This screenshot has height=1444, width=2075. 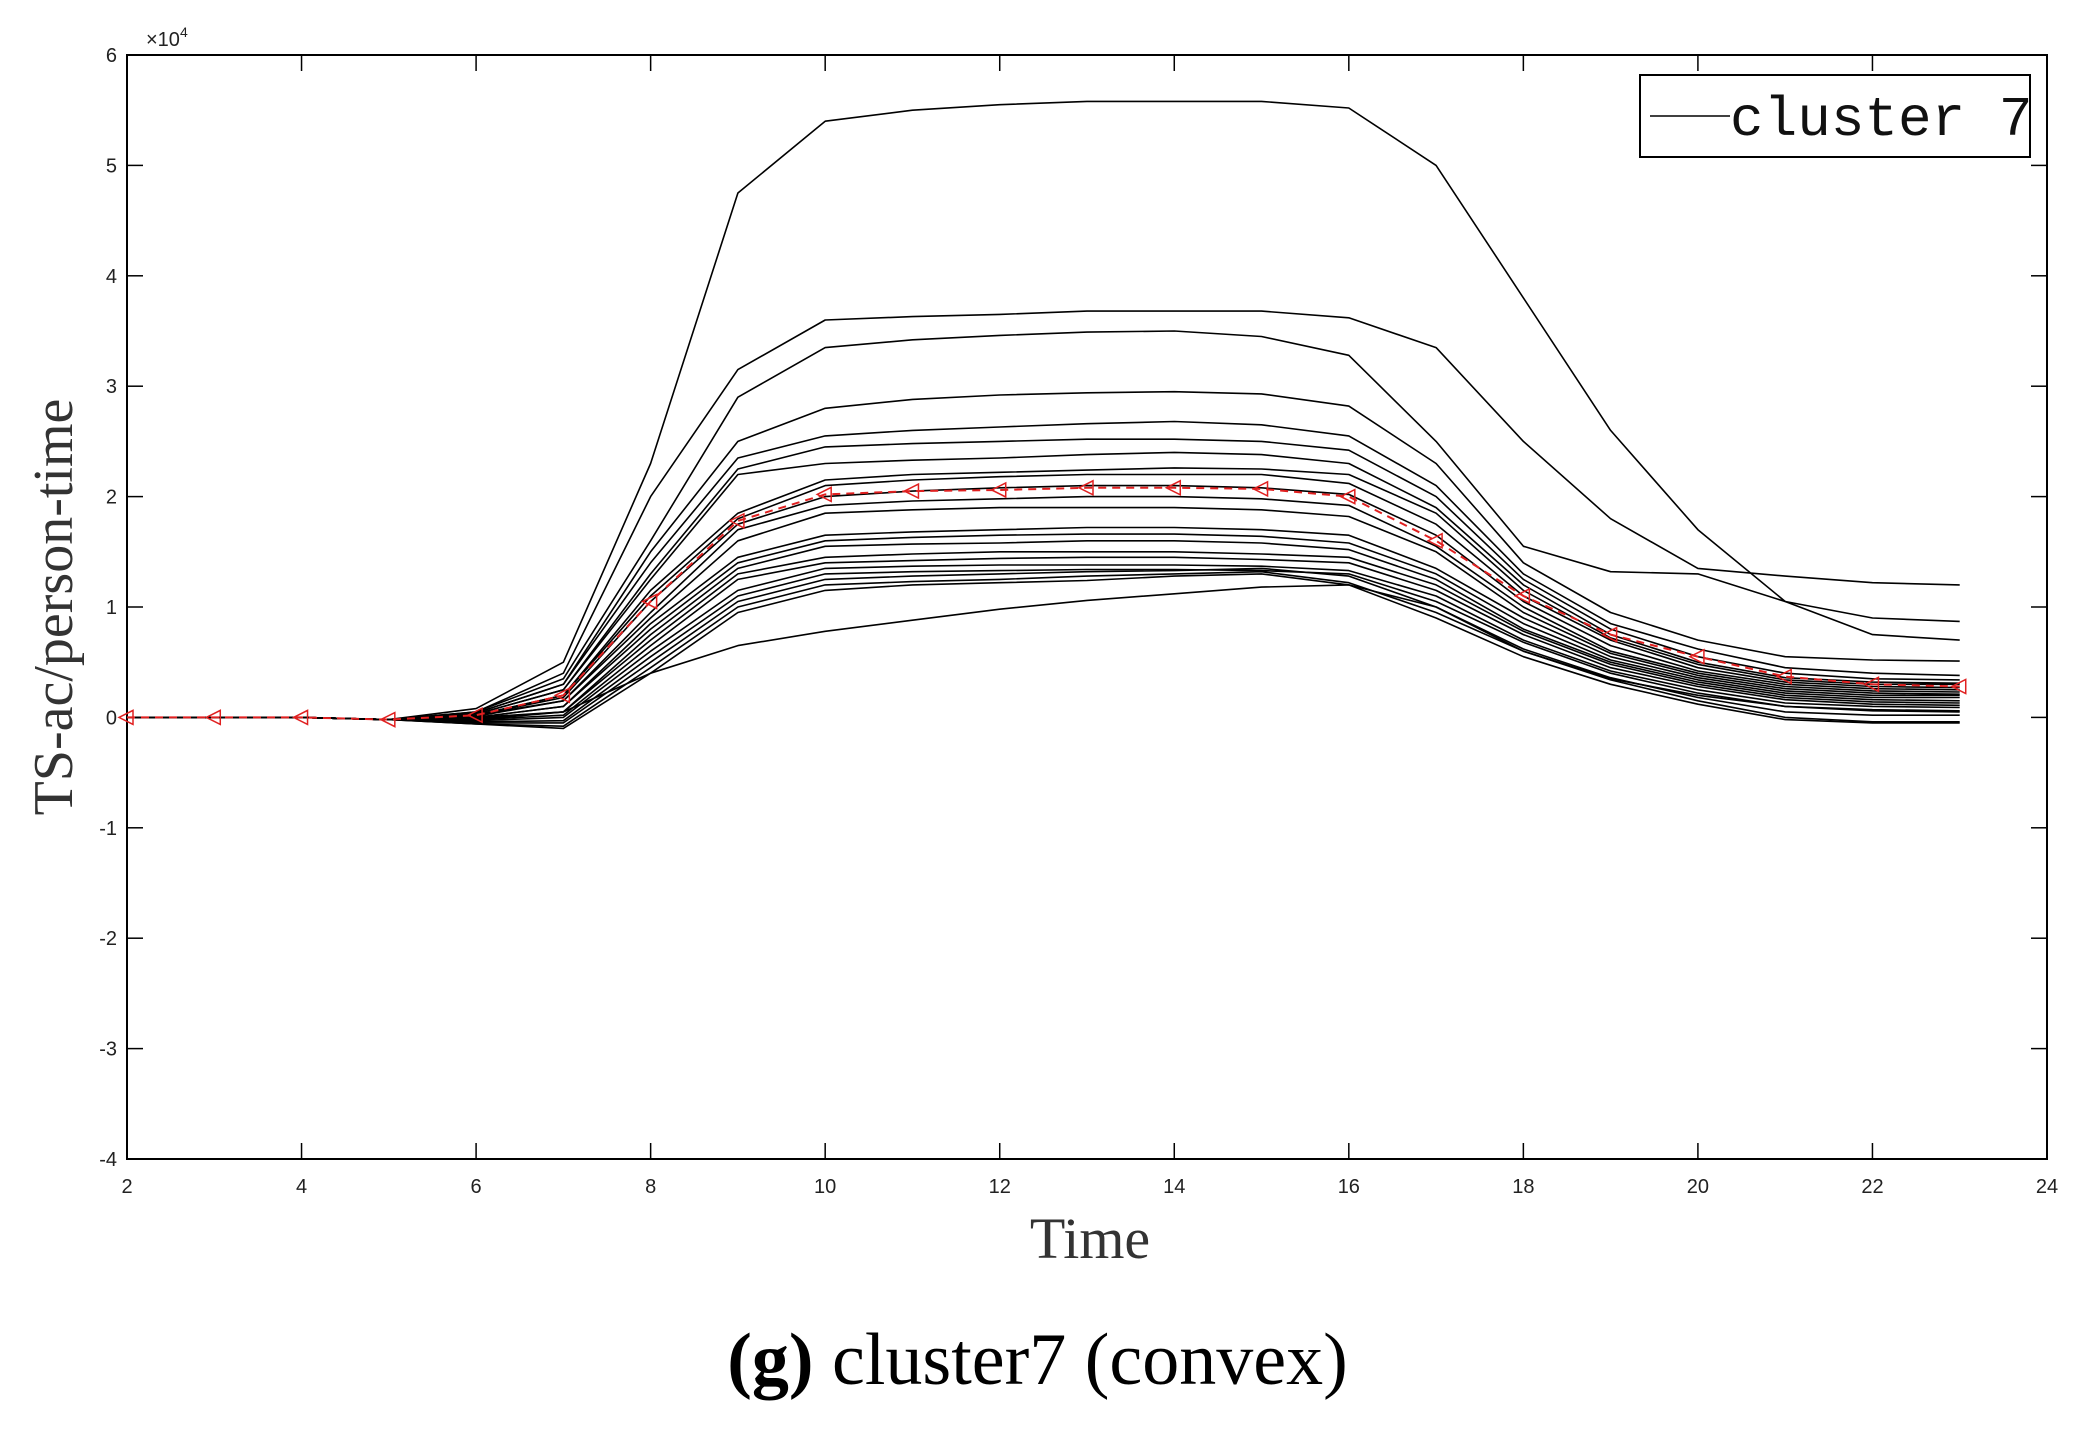 What do you see at coordinates (111, 718) in the screenshot?
I see `y-tick-label: 0` at bounding box center [111, 718].